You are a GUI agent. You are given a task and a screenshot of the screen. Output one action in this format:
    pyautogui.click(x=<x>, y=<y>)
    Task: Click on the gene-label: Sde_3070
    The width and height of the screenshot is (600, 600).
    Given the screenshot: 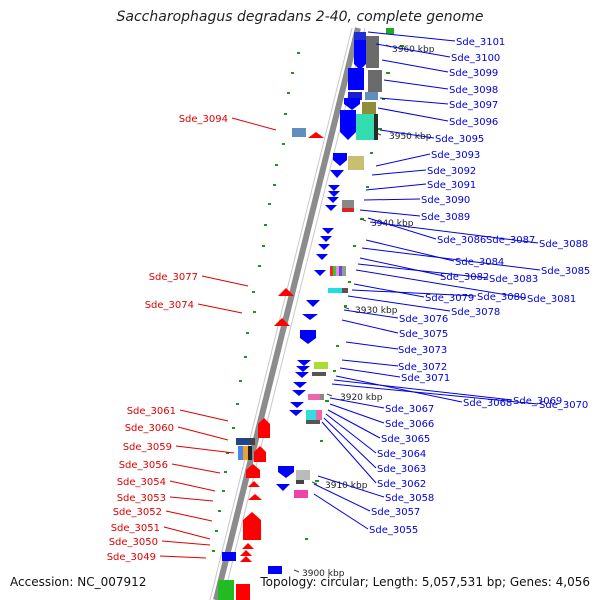 What is the action you would take?
    pyautogui.click(x=563, y=405)
    